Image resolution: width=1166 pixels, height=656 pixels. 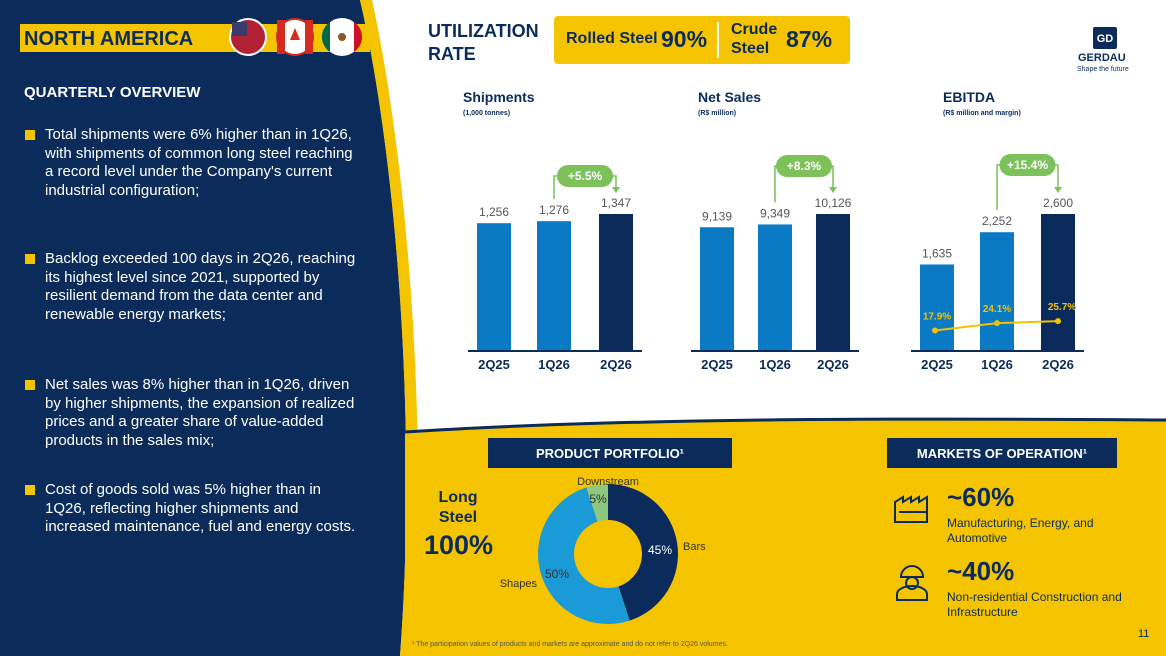 I want to click on region-title: NORTH AMERICA, so click(x=109, y=39).